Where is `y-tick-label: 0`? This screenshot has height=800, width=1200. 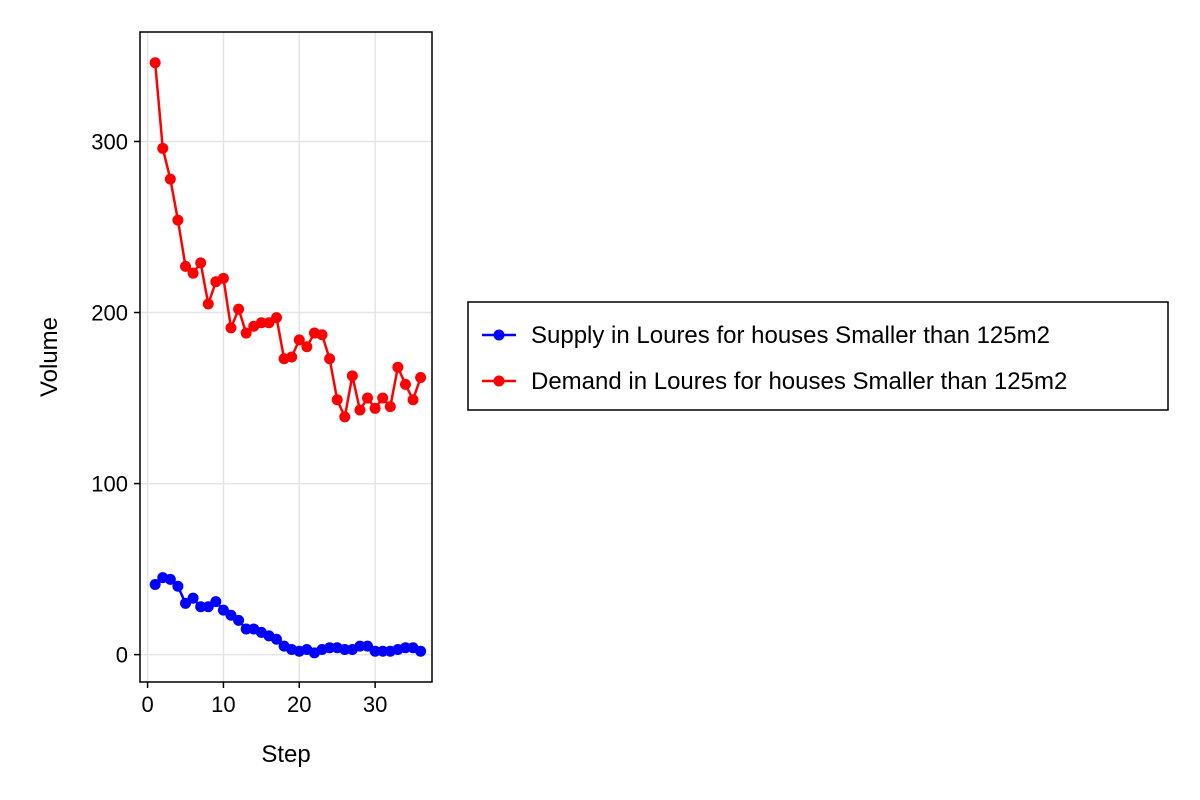
y-tick-label: 0 is located at coordinates (122, 655).